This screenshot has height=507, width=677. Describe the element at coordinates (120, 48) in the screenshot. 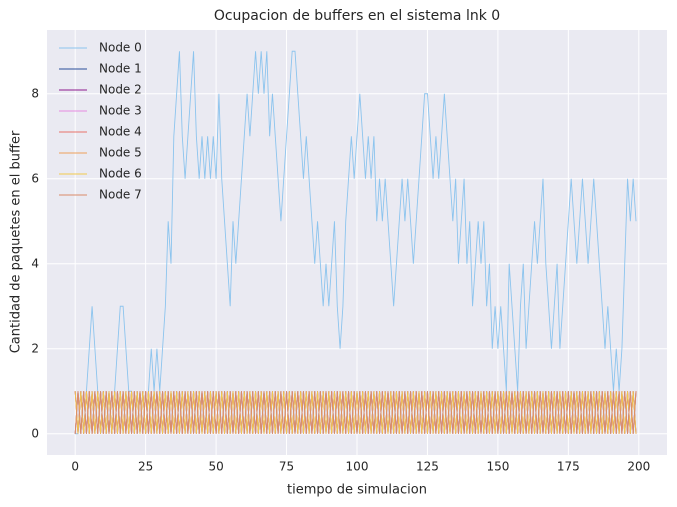

I see `legend-label: Node 0` at that location.